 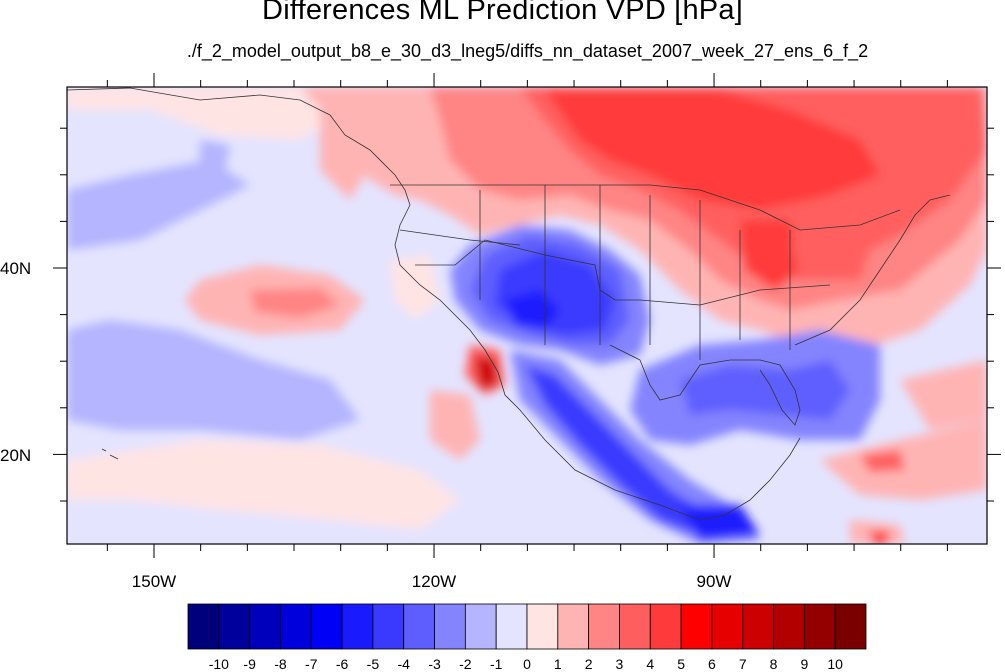 I want to click on colorbar-label: 4, so click(x=650, y=664).